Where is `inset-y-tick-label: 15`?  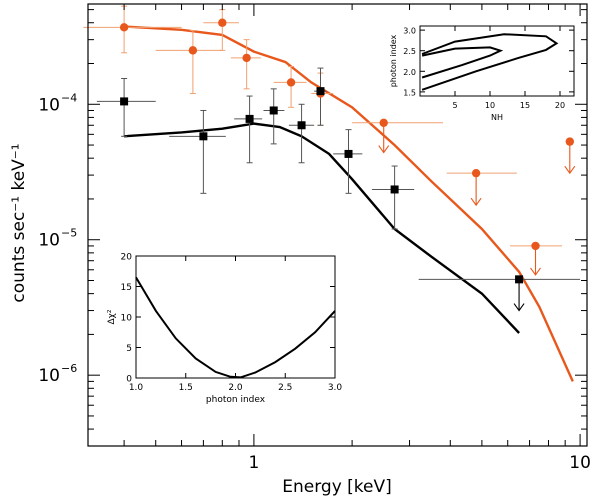
inset-y-tick-label: 15 is located at coordinates (126, 288).